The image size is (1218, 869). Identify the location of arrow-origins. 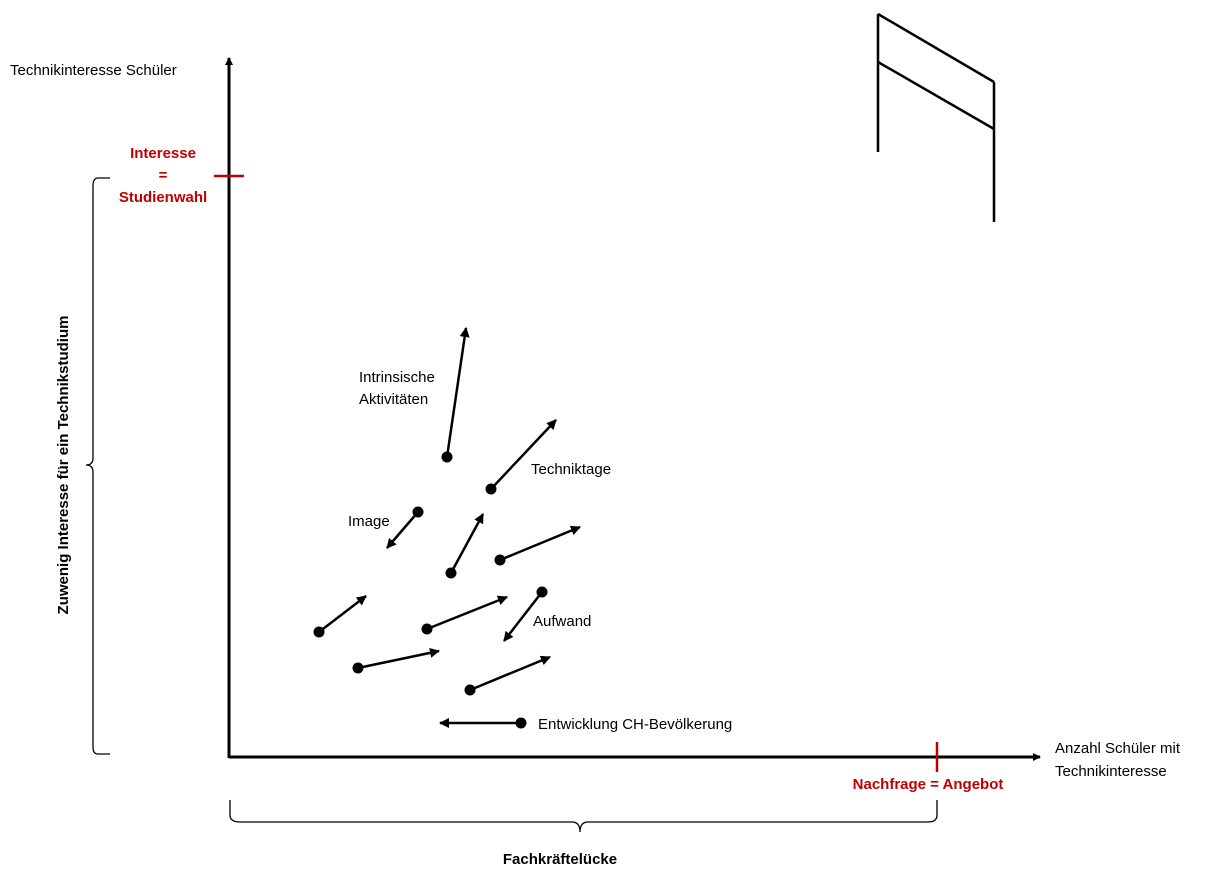
(430, 590).